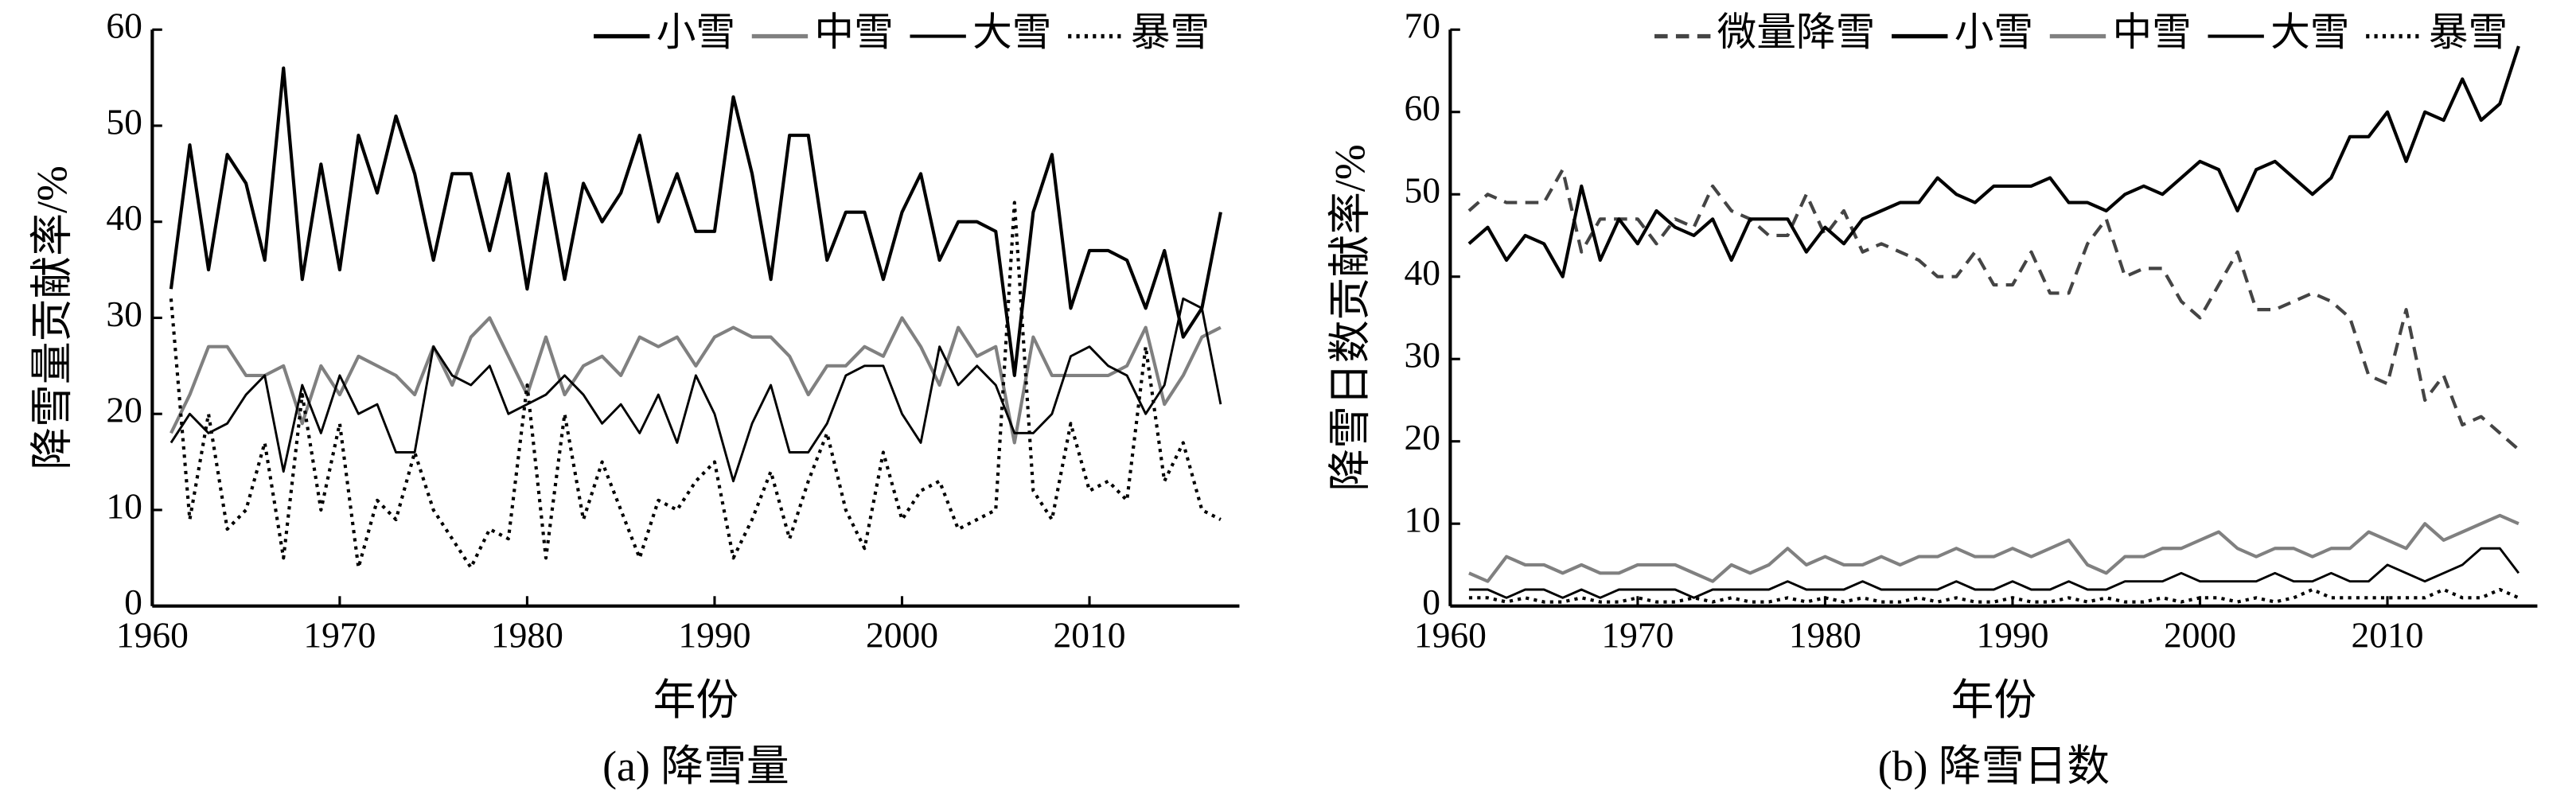 Image resolution: width=2576 pixels, height=802 pixels. What do you see at coordinates (1422, 26) in the screenshot?
I see `y-tick-label: 70` at bounding box center [1422, 26].